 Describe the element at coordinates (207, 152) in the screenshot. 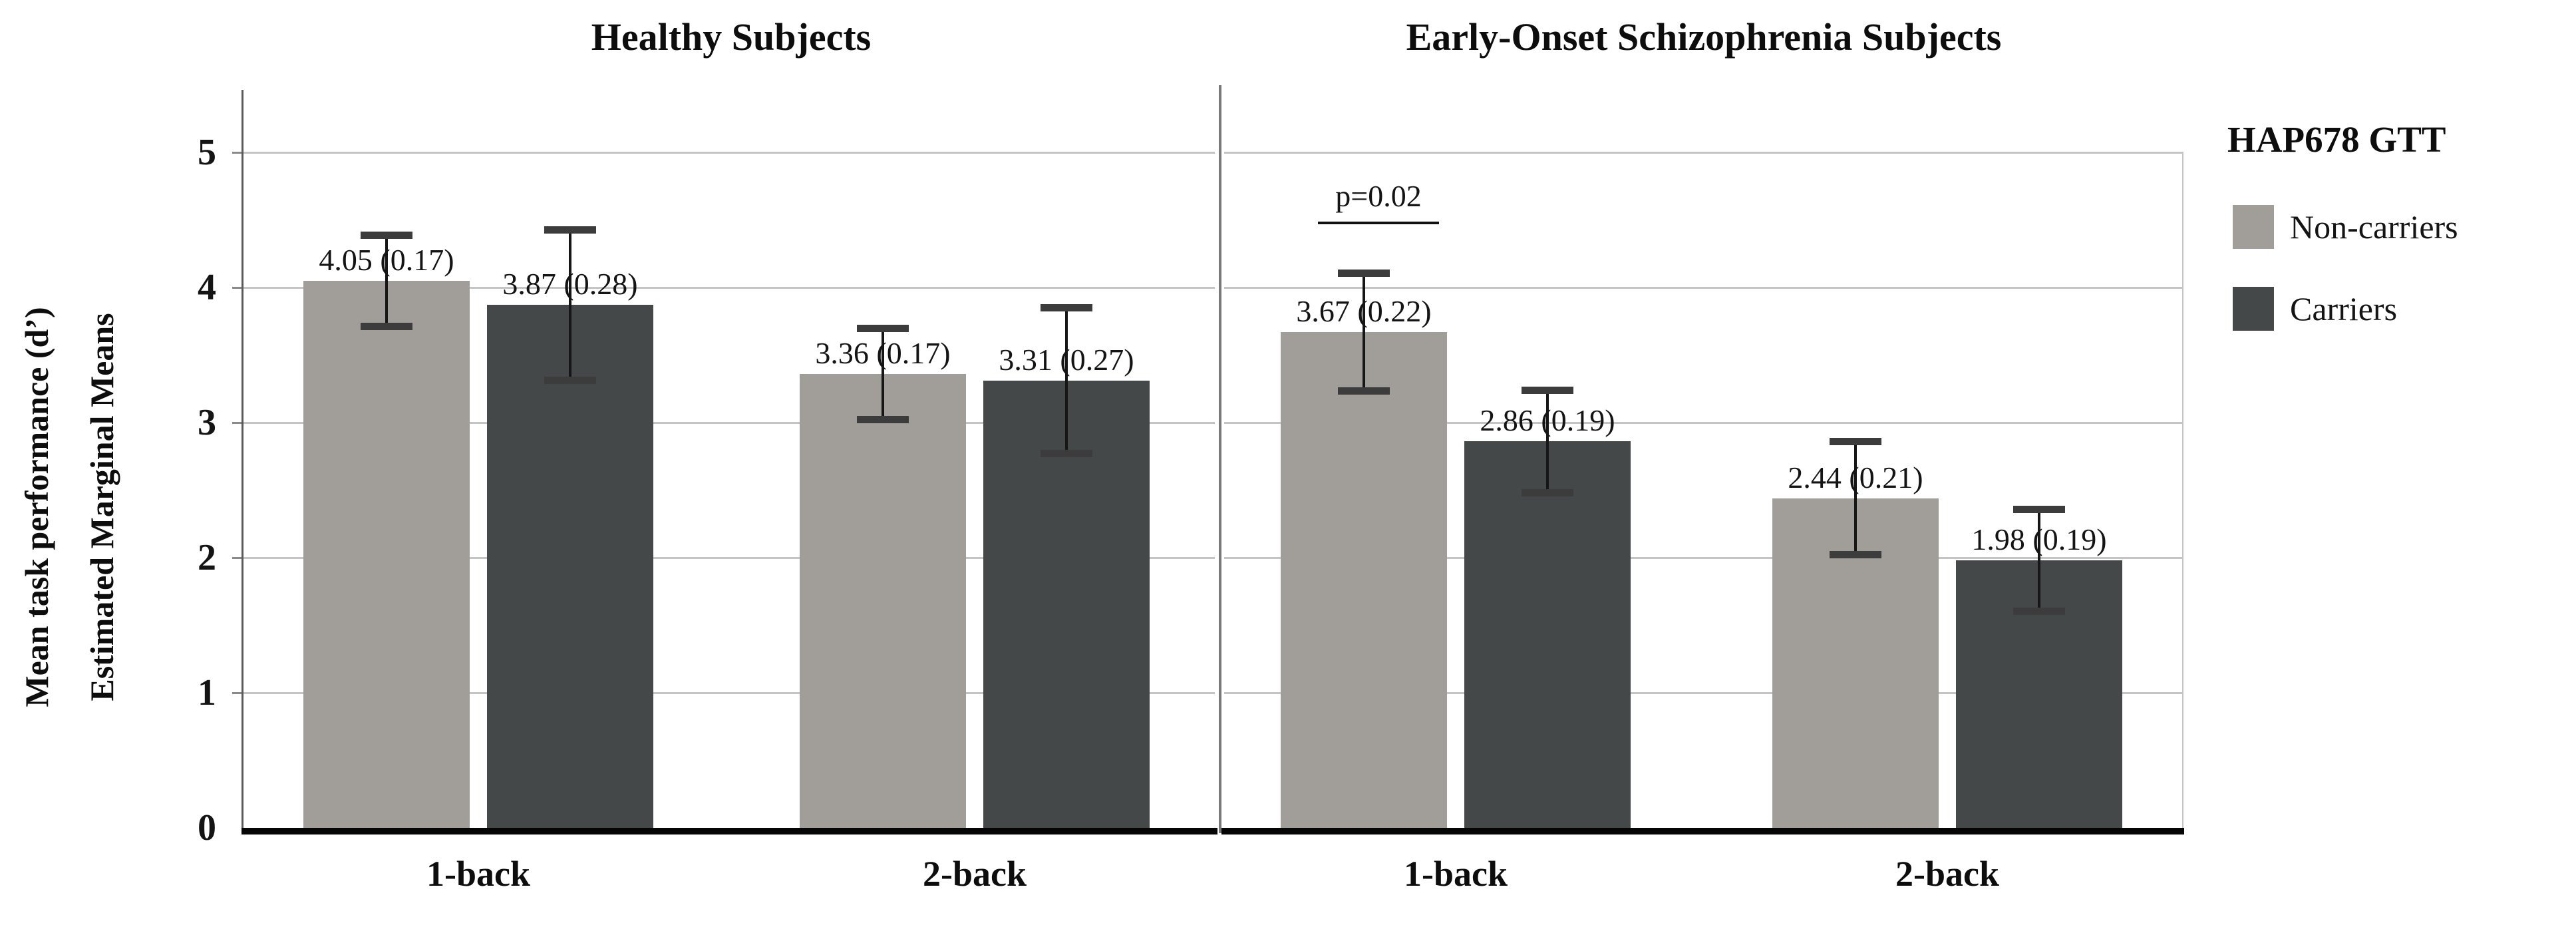

I see `y-tick-label-5: 5` at that location.